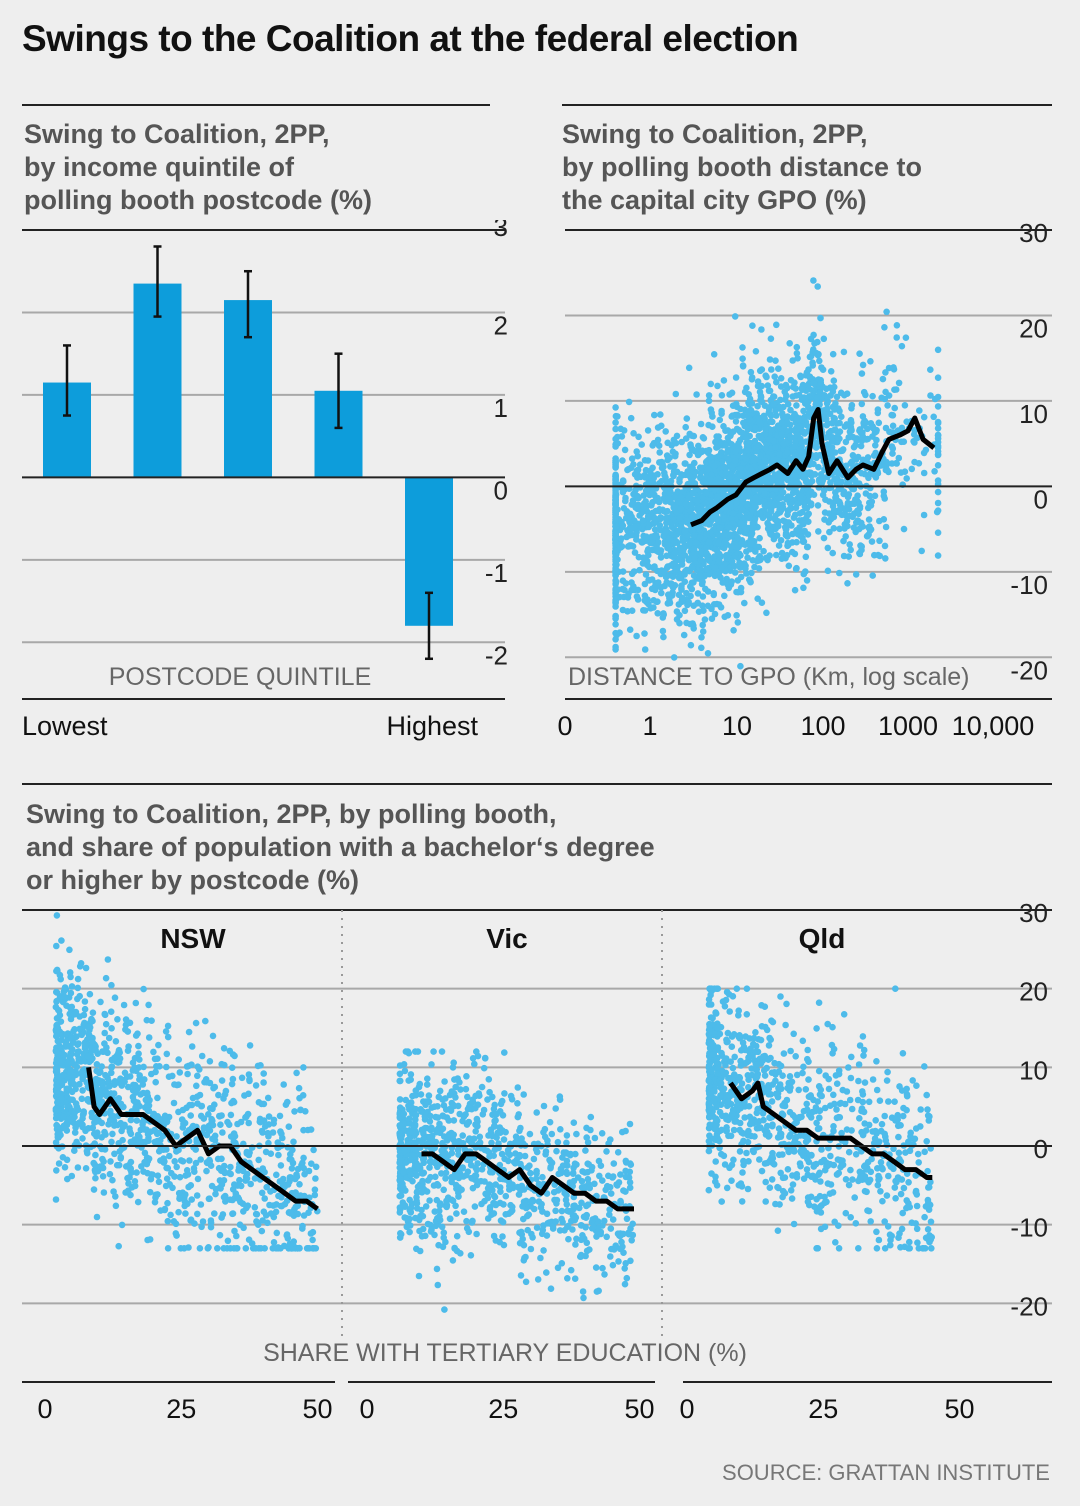 The height and width of the screenshot is (1506, 1080). I want to click on y-tick-label: -20, so click(1029, 1306).